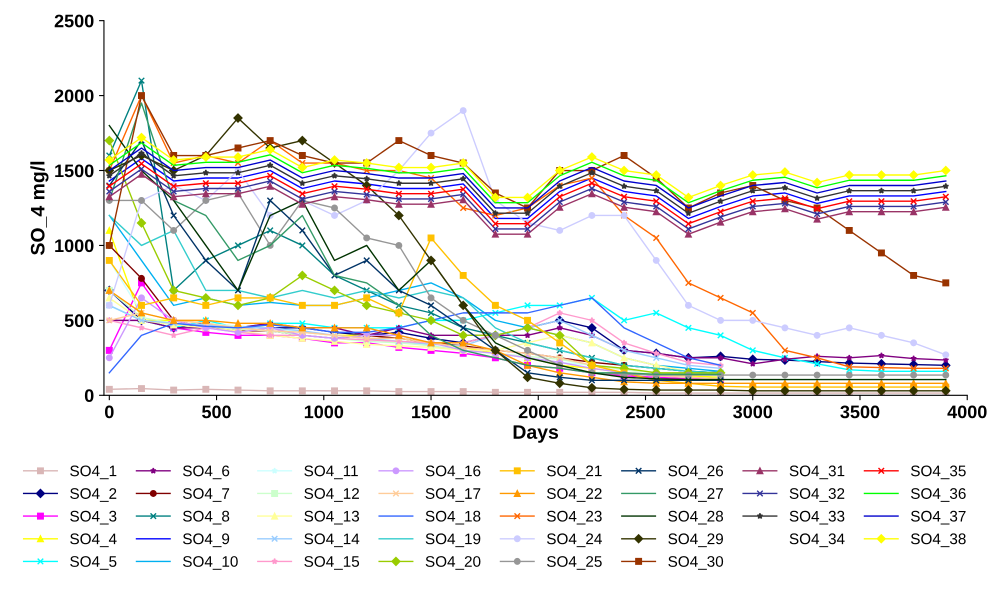  What do you see at coordinates (453, 473) in the screenshot?
I see `legend-label: SO4_16` at bounding box center [453, 473].